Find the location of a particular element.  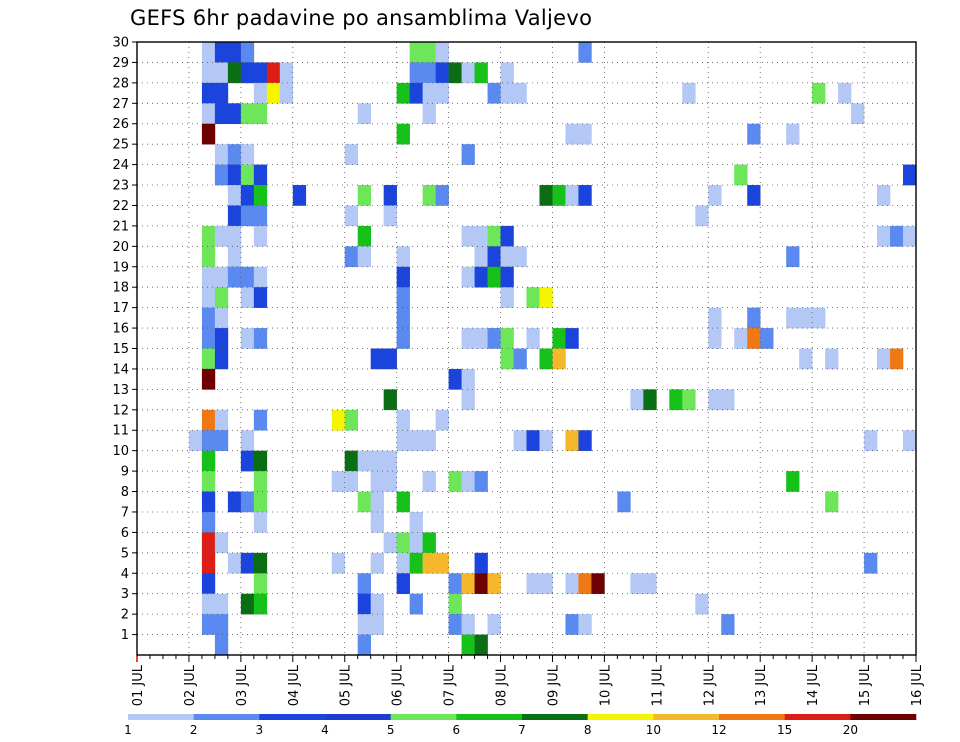

y-tick-label: 13 is located at coordinates (120, 390).